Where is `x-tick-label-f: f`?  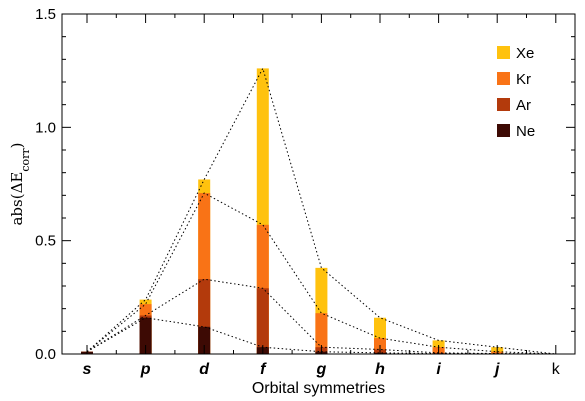 x-tick-label-f: f is located at coordinates (263, 369).